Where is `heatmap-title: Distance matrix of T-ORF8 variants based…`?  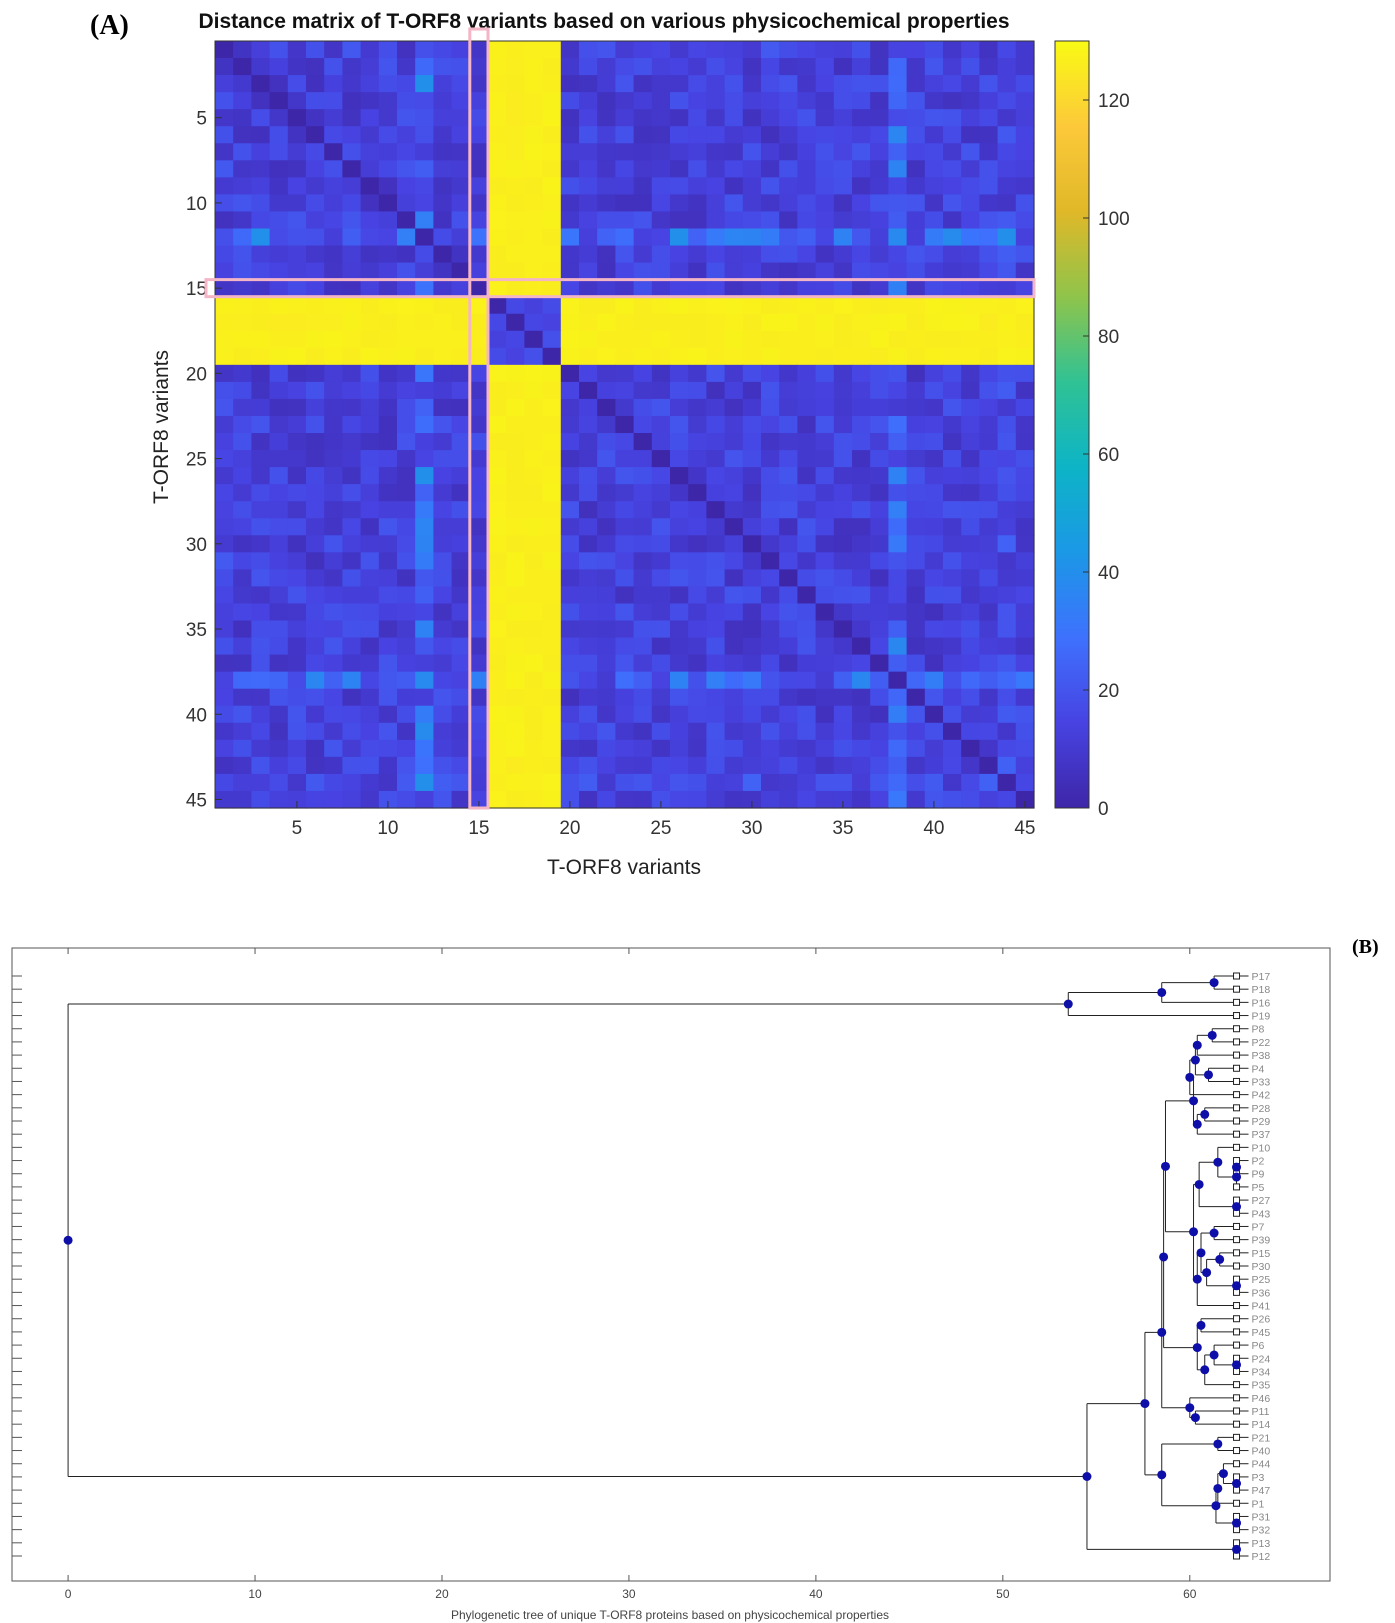
heatmap-title: Distance matrix of T-ORF8 variants based… is located at coordinates (603, 21).